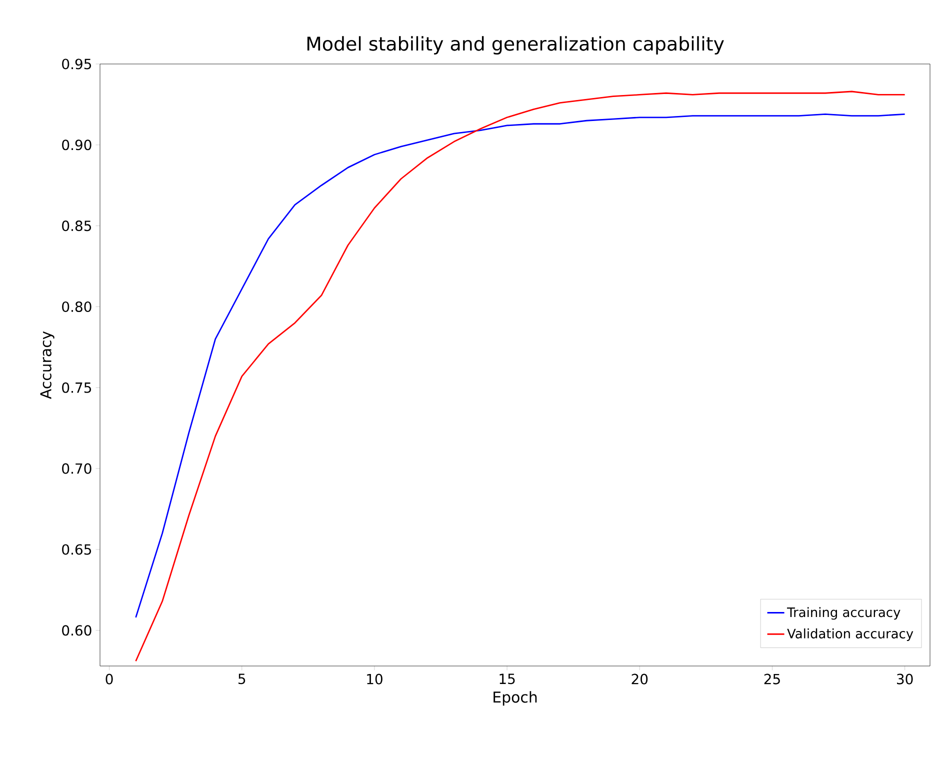  What do you see at coordinates (109, 679) in the screenshot?
I see `x-tick-label: 0` at bounding box center [109, 679].